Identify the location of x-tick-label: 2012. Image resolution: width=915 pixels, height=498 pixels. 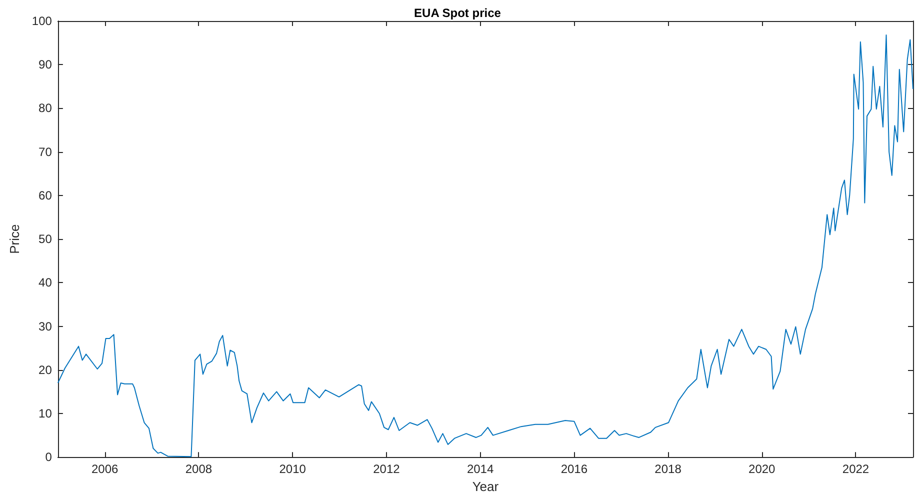
(386, 469).